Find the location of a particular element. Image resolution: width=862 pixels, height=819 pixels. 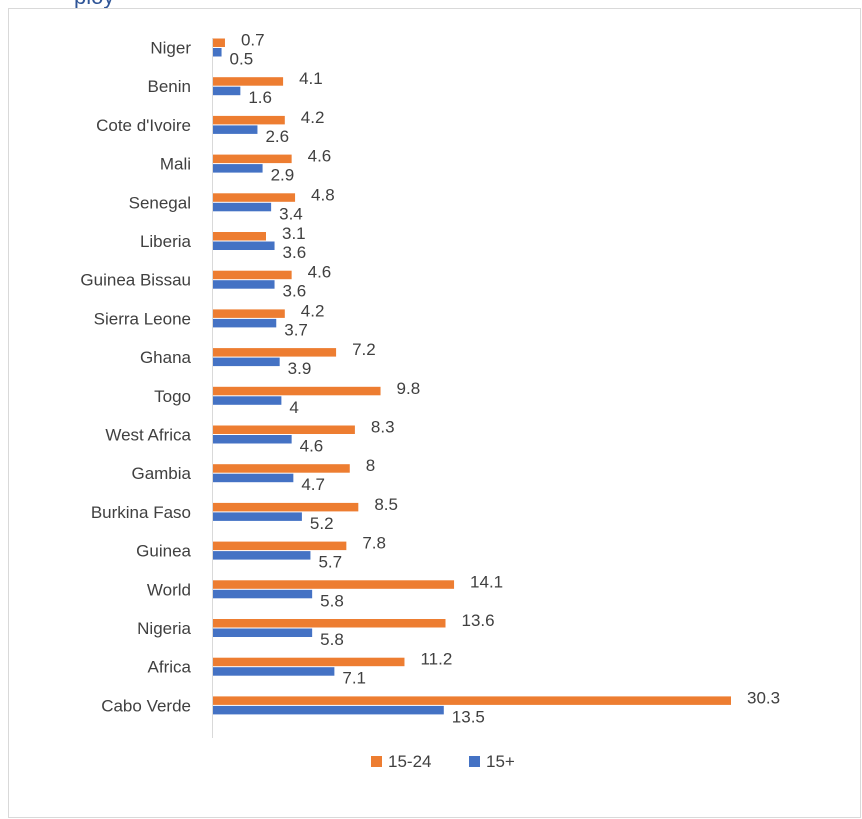

category-label-cote-d-ivoire: Cote d'Ivoire is located at coordinates (143, 125).